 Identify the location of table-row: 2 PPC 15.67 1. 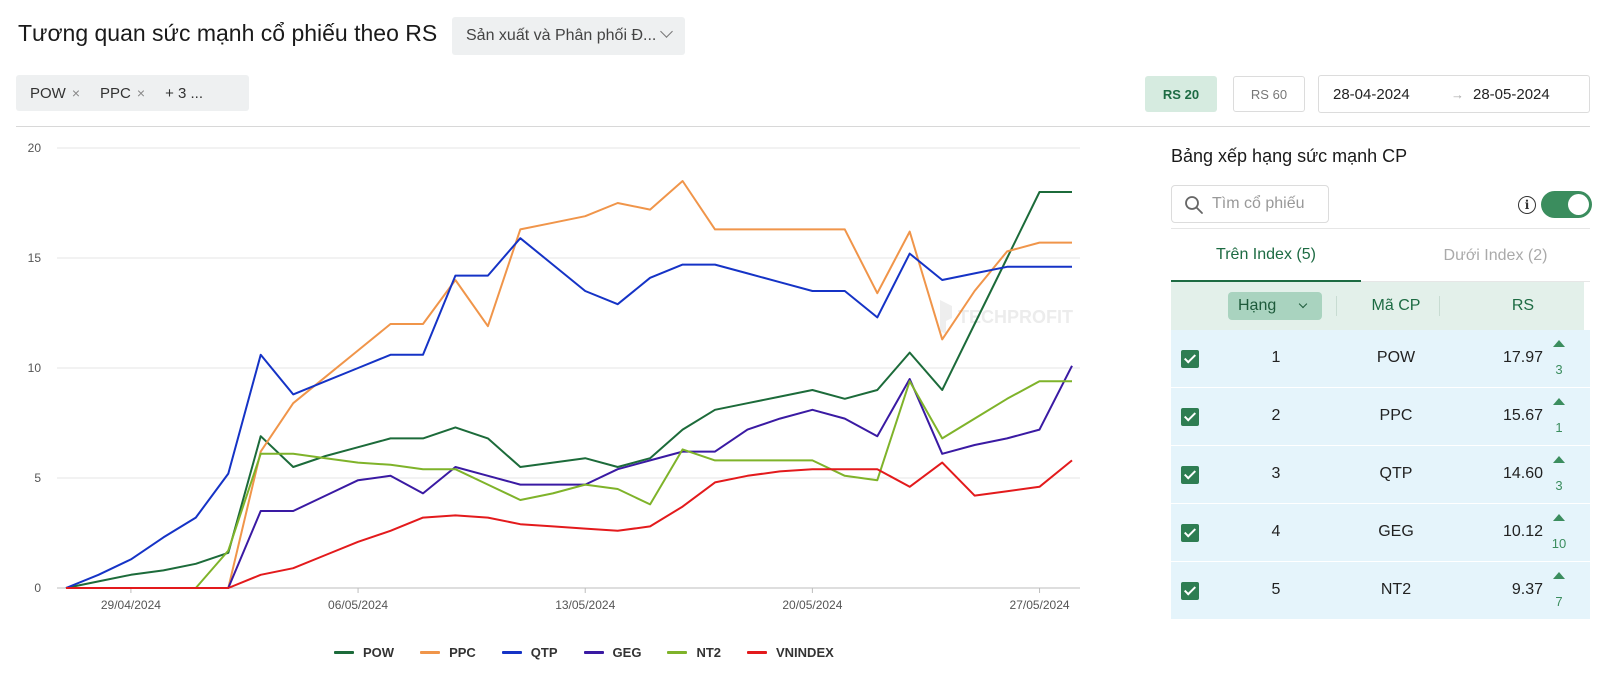
(1380, 417).